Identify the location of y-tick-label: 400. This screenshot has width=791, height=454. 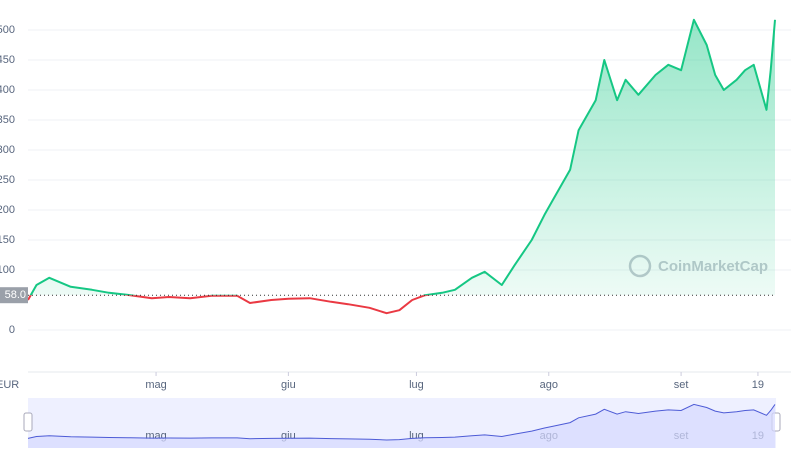
(7, 90).